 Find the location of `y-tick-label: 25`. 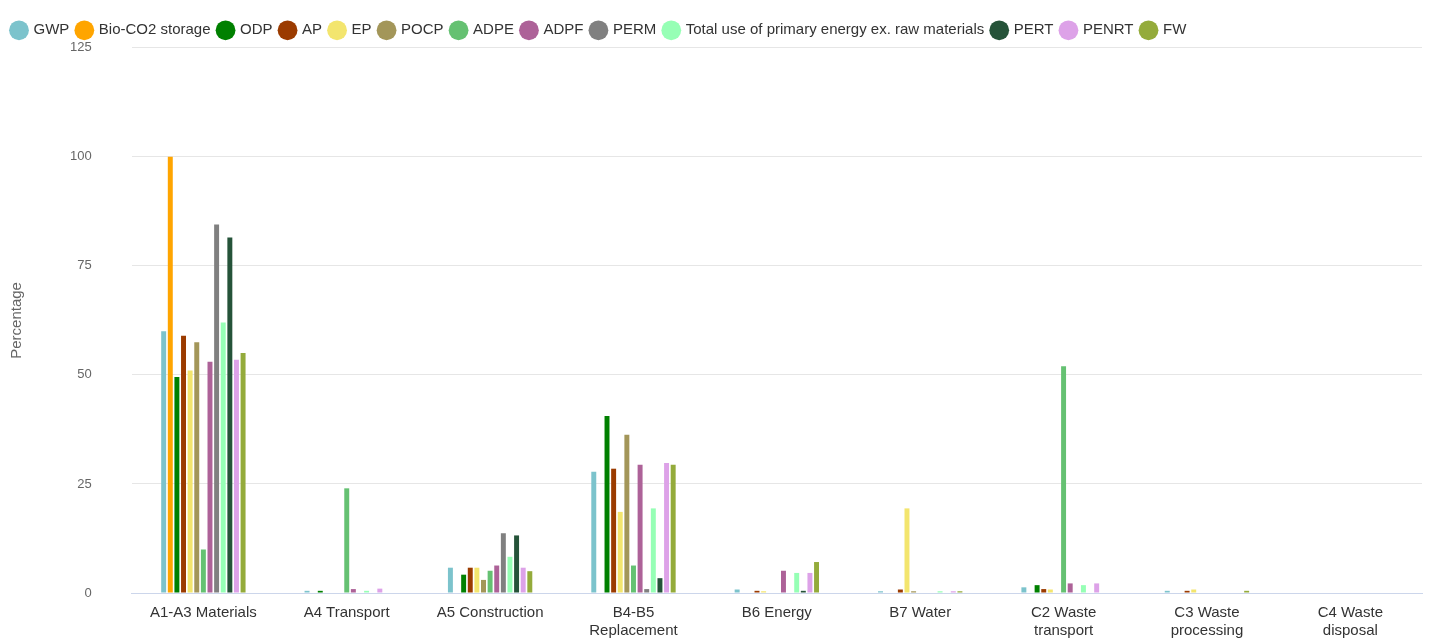

y-tick-label: 25 is located at coordinates (84, 483).